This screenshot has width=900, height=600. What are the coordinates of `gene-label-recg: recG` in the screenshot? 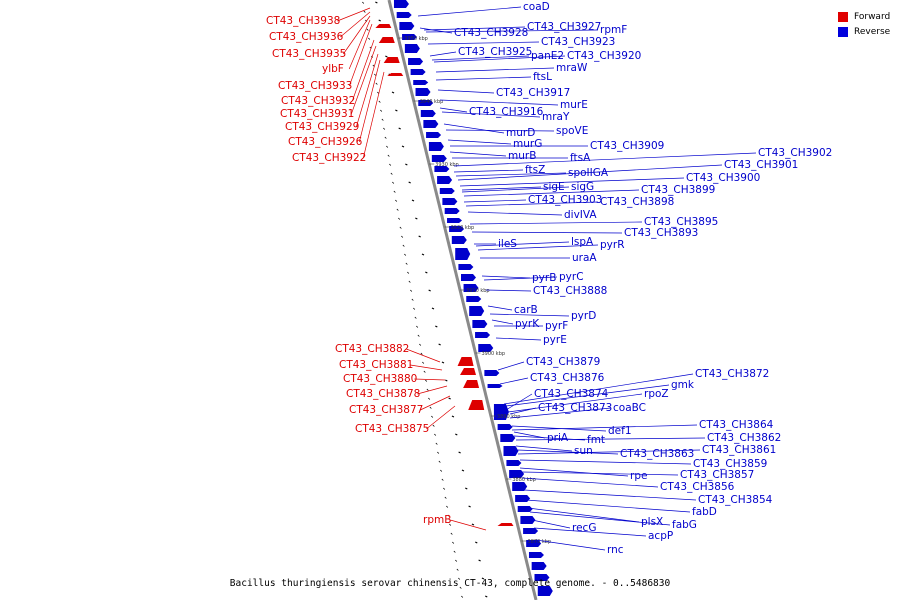 It's located at (584, 528).